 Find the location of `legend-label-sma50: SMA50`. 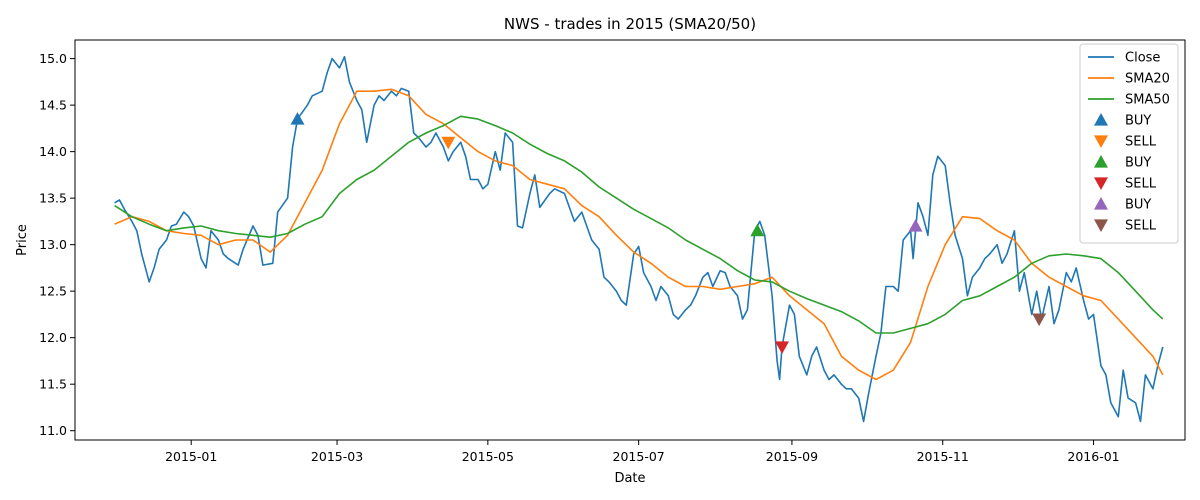

legend-label-sma50: SMA50 is located at coordinates (1147, 100).